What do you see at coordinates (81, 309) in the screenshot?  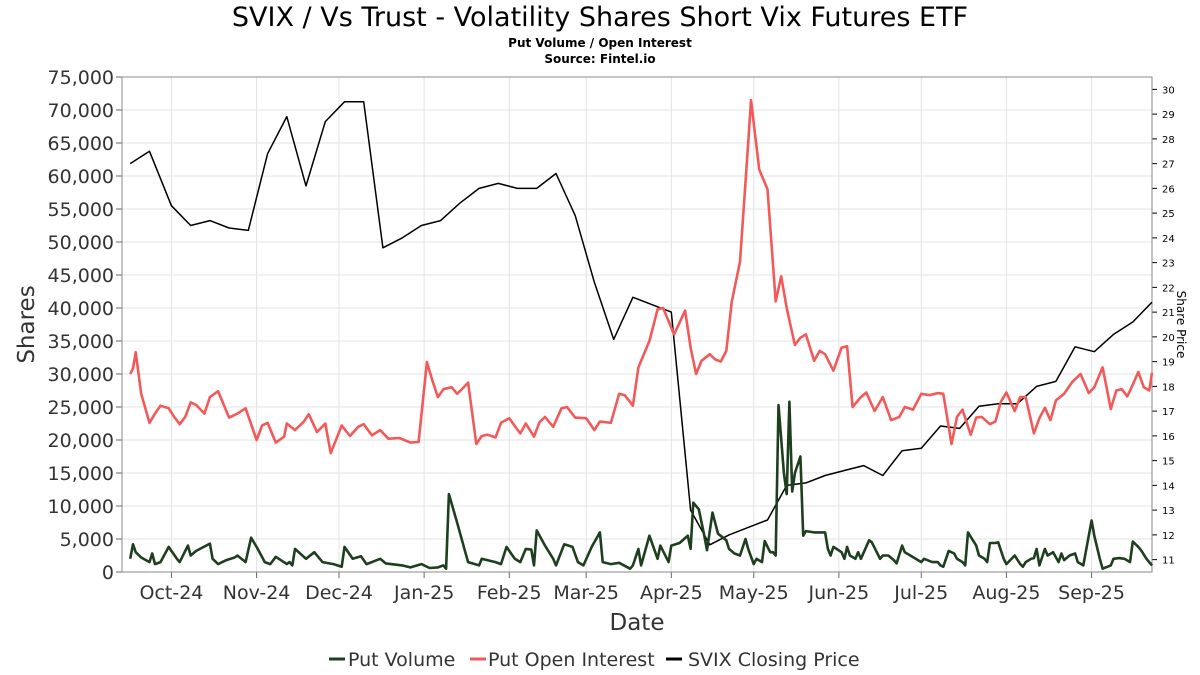 I see `y-tick-label: 40,000` at bounding box center [81, 309].